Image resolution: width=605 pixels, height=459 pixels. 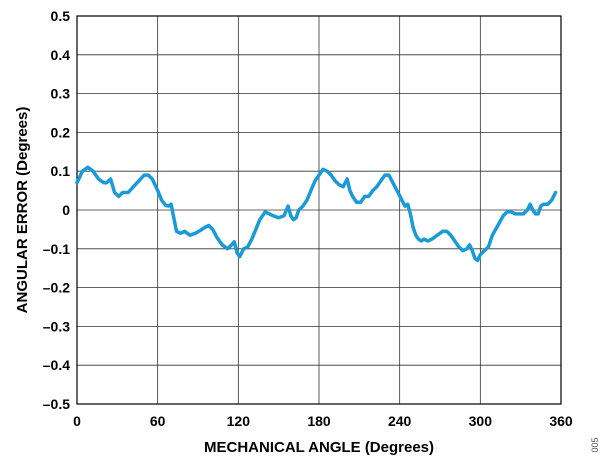 What do you see at coordinates (61, 132) in the screenshot?
I see `y-tick-label: 0.2` at bounding box center [61, 132].